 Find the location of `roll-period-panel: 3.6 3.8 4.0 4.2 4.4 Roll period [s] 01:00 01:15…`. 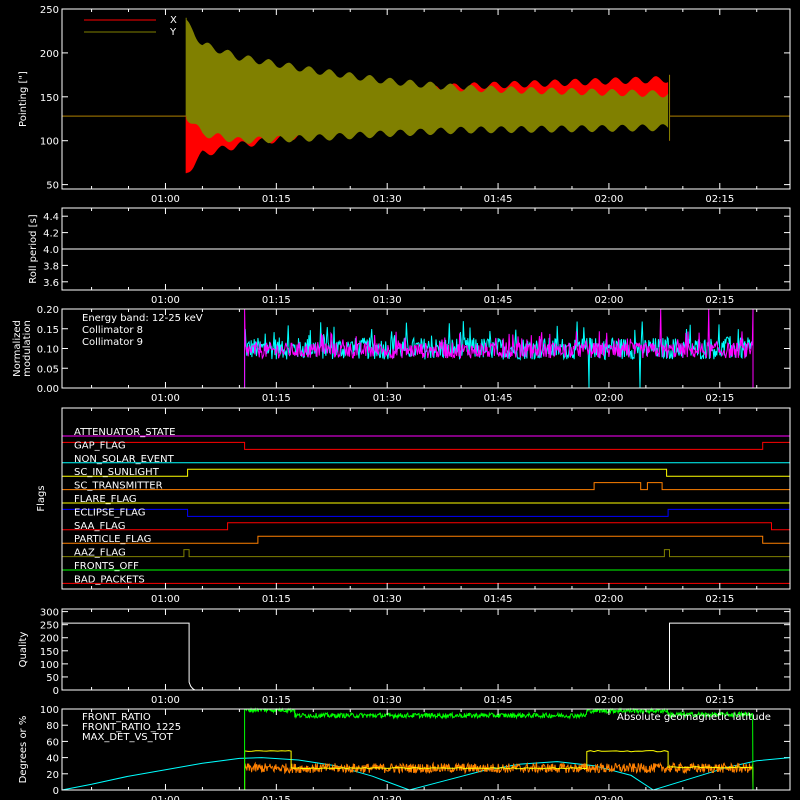

roll-period-panel: 3.6 3.8 4.0 4.2 4.4 Roll period [s] 01:00 01:15… is located at coordinates (409, 256).